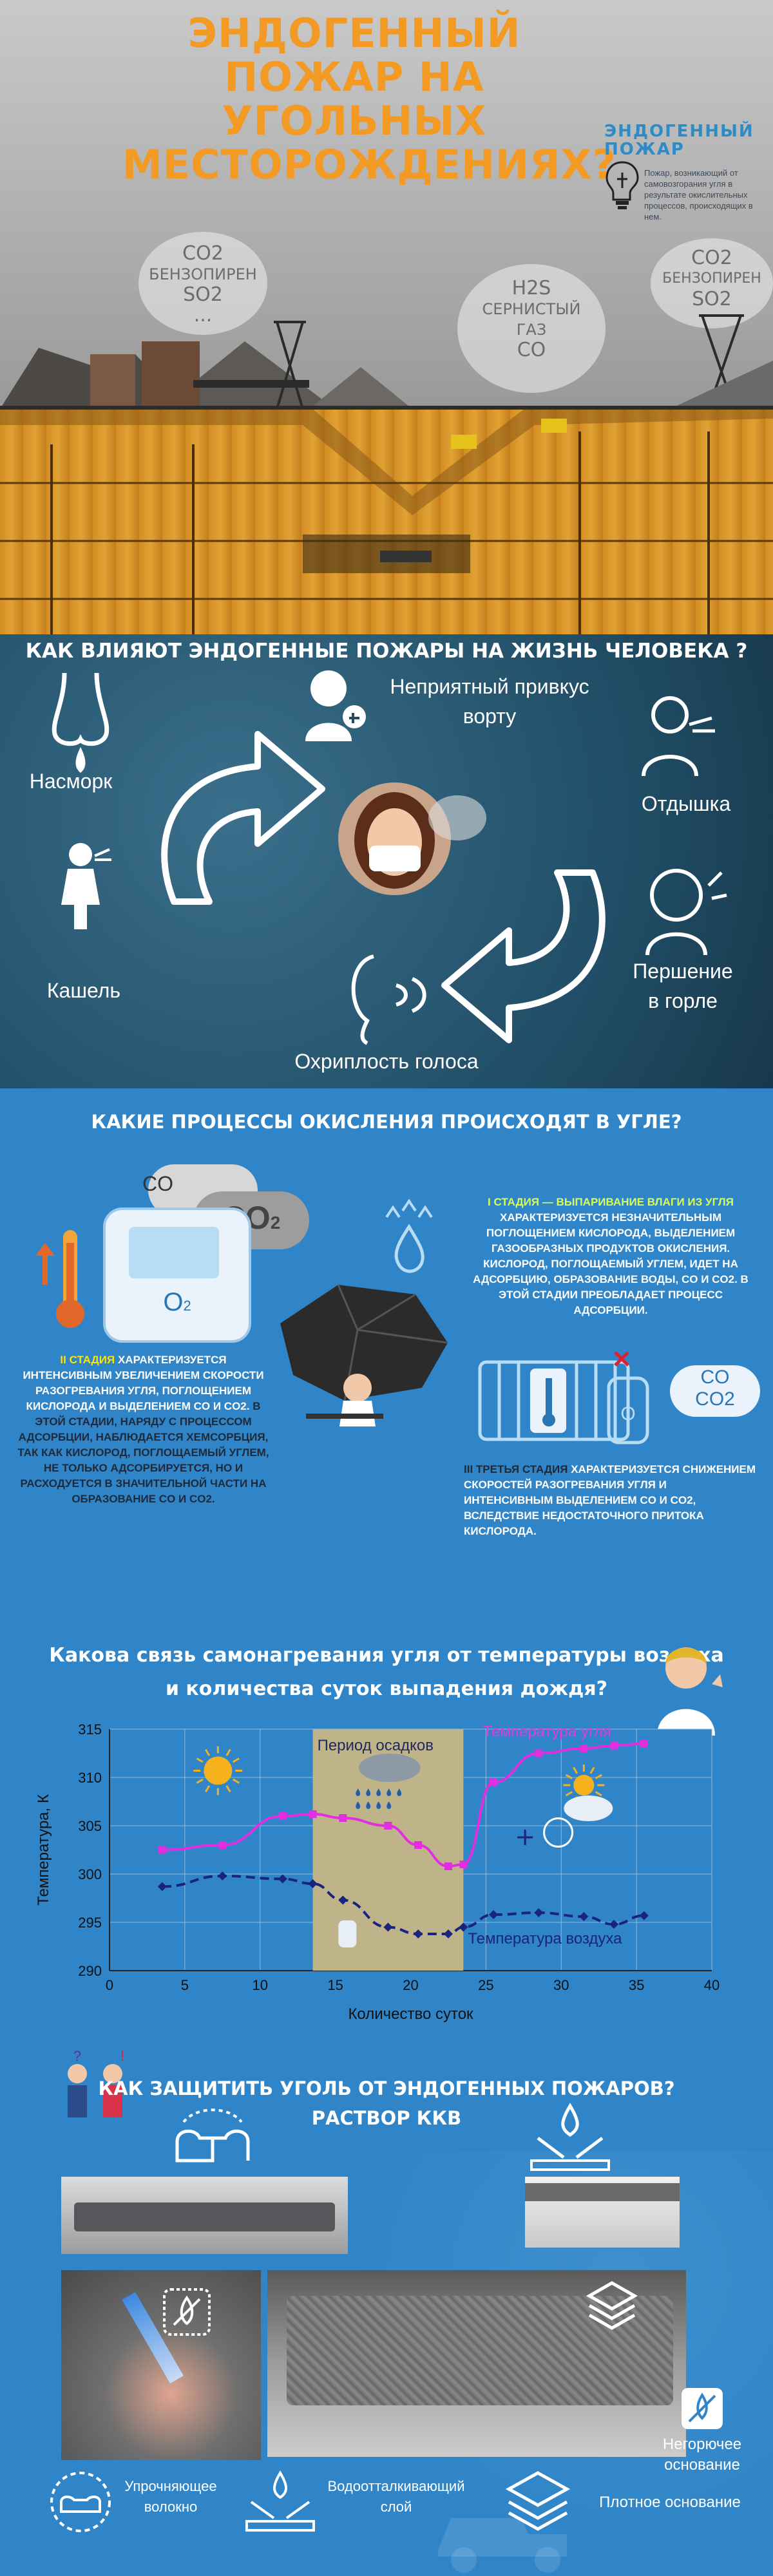 The image size is (773, 2576). Describe the element at coordinates (531, 319) in the screenshot. I see `gas-cloud-middle-text: H2S СЕРНИСТЫЙ ГАЗ CO` at that location.